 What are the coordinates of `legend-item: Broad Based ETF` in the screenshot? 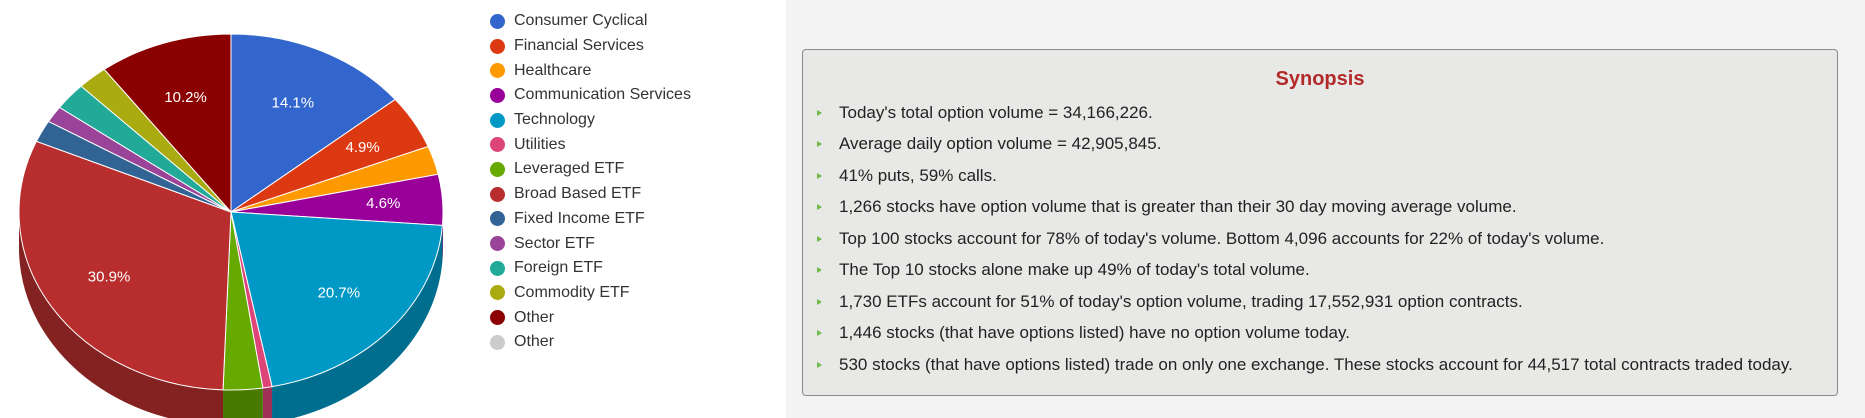 It's located at (590, 194).